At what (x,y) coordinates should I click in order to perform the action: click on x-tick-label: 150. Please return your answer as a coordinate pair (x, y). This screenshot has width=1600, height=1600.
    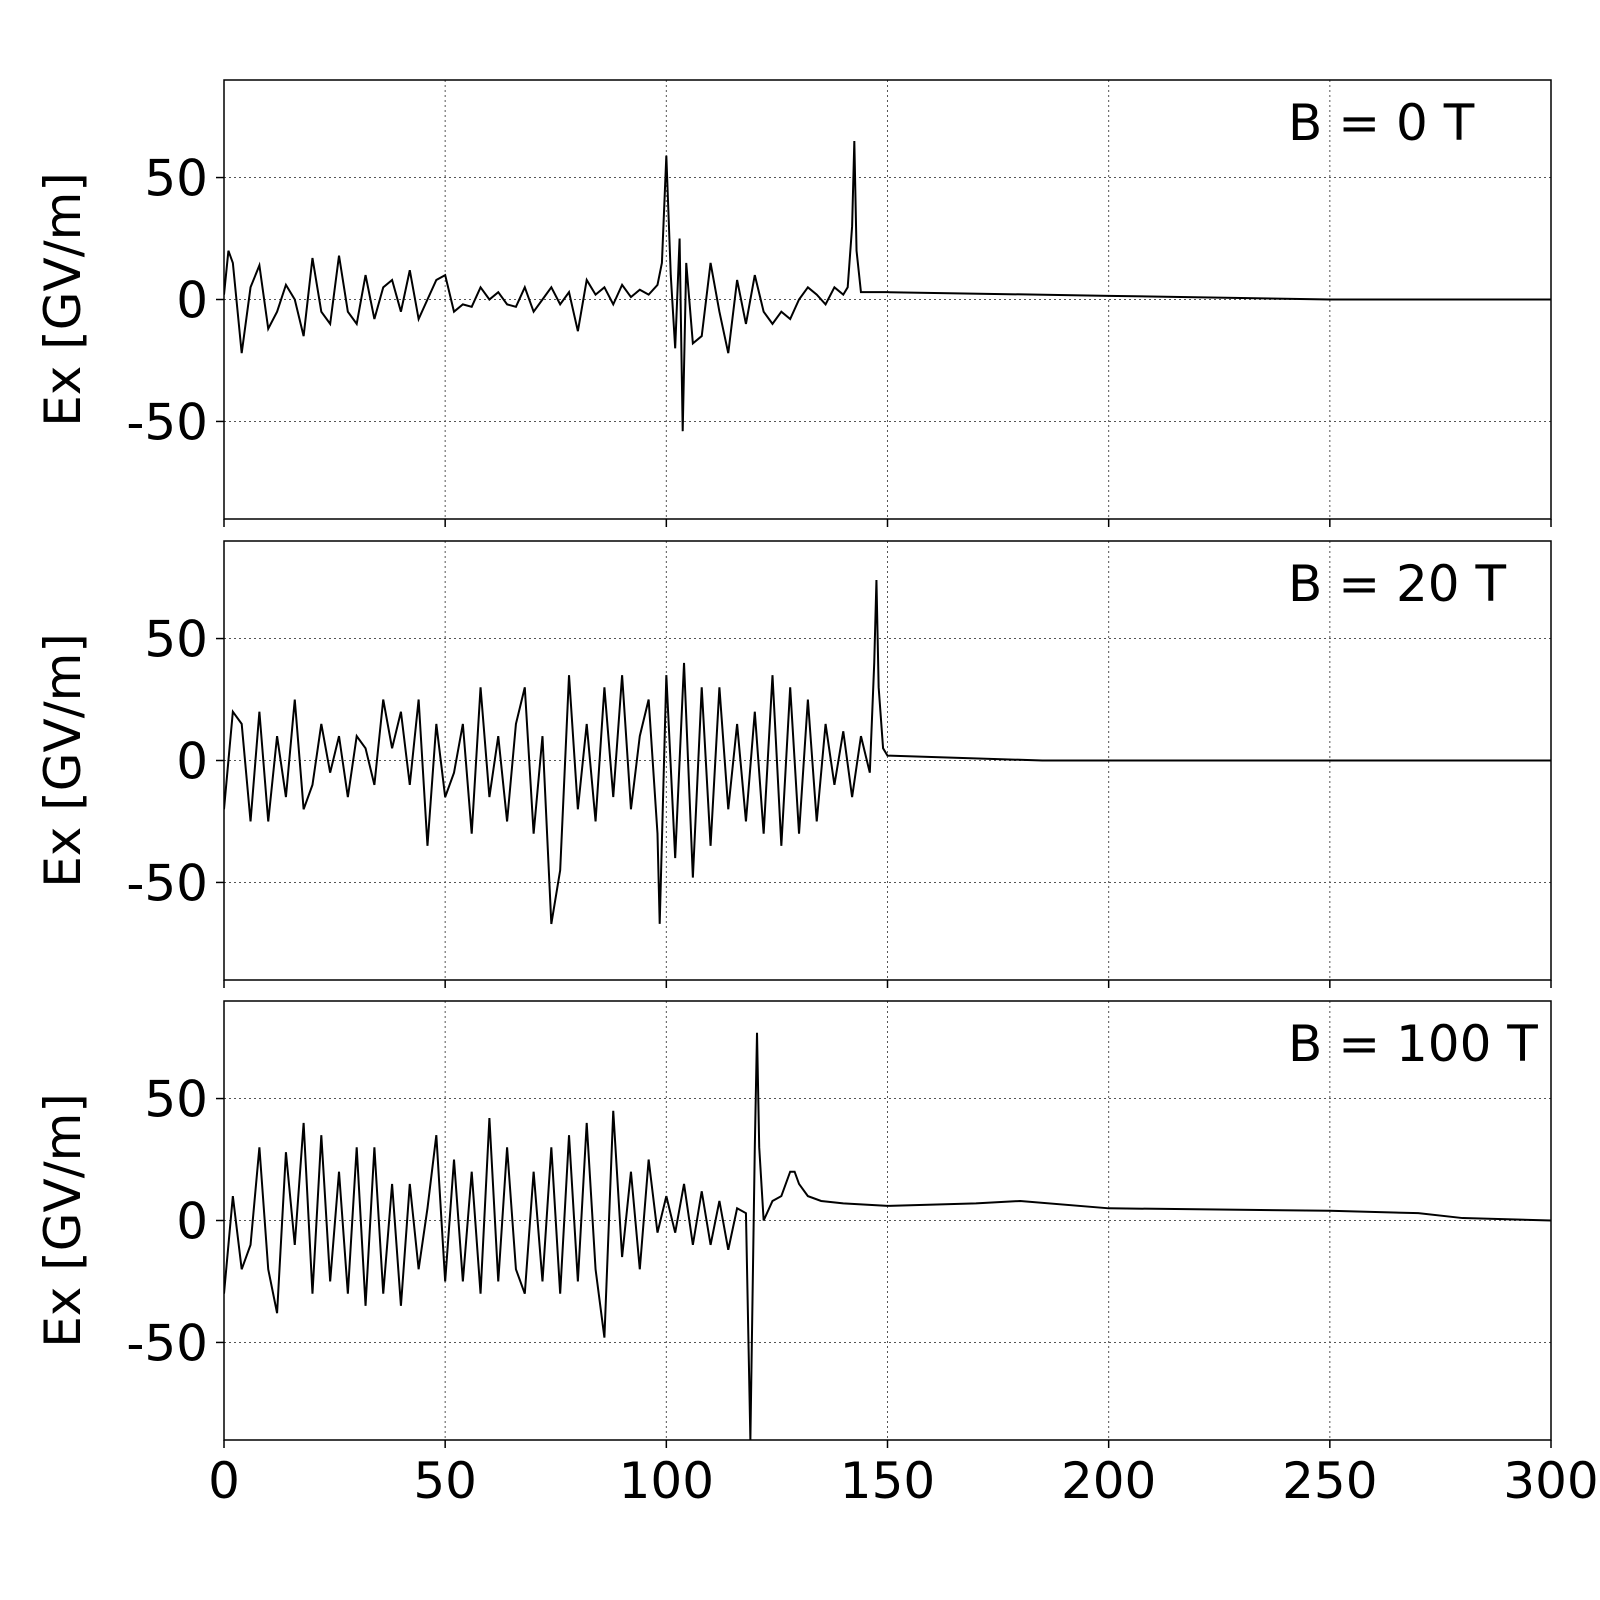
    Looking at the image, I should click on (887, 1481).